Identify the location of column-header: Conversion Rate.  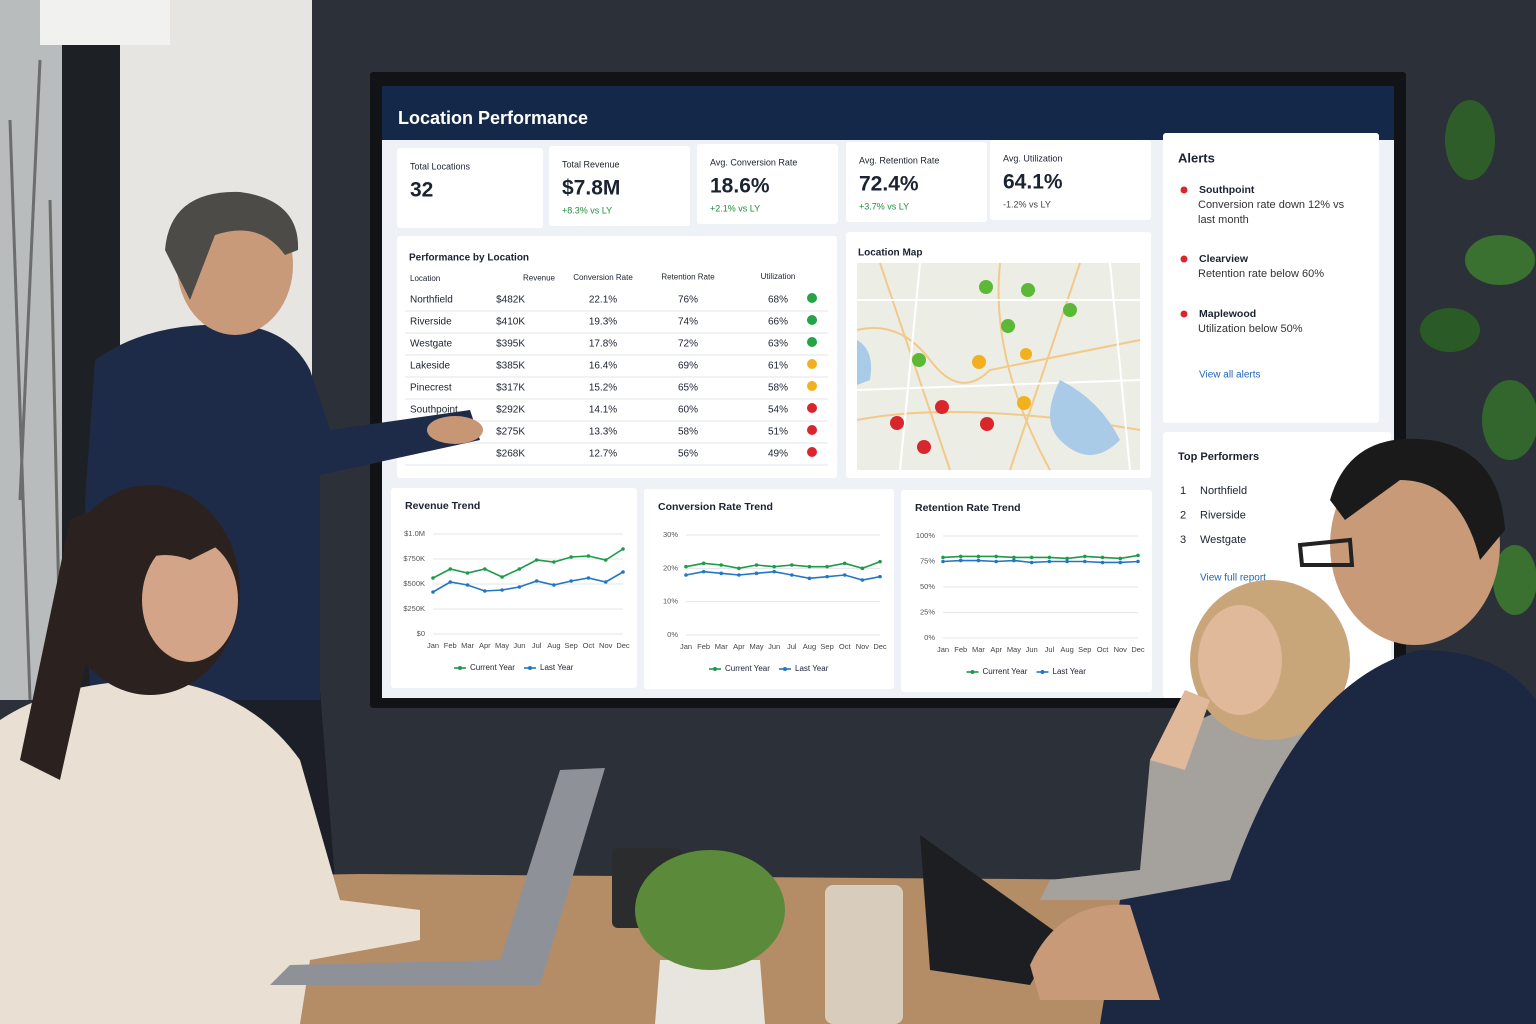
(603, 277).